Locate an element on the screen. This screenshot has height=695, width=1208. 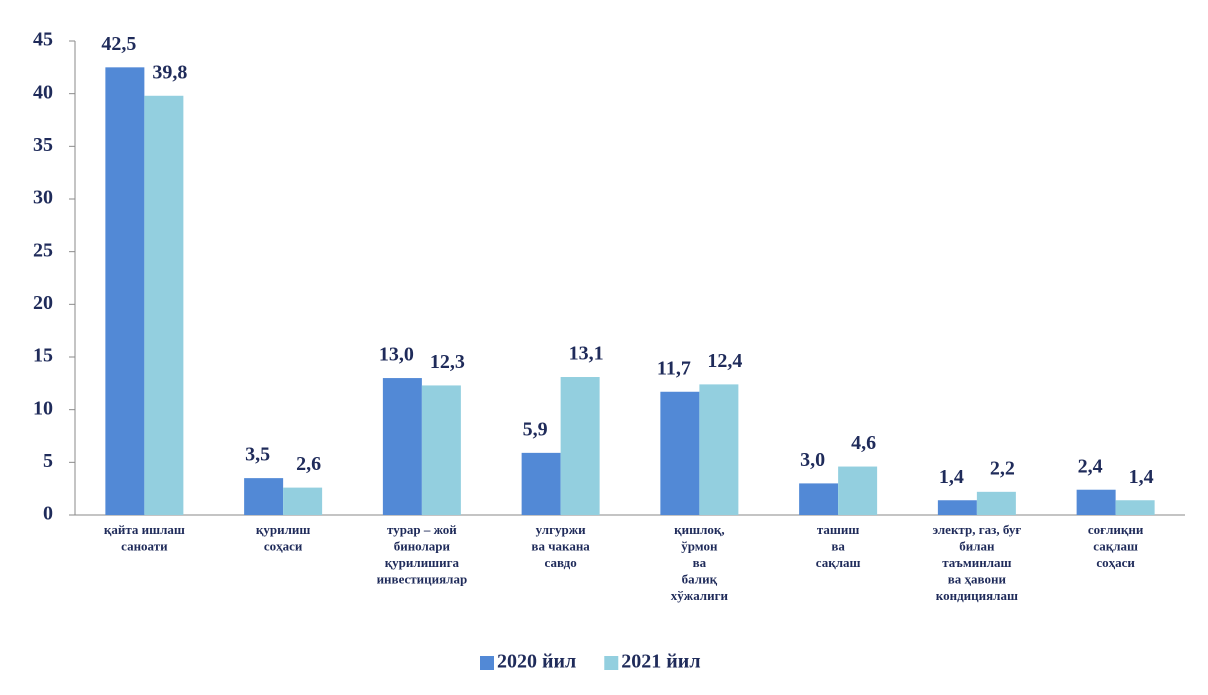
x-tick-label: улгуржи ва чакана савдо is located at coordinates (560, 546).